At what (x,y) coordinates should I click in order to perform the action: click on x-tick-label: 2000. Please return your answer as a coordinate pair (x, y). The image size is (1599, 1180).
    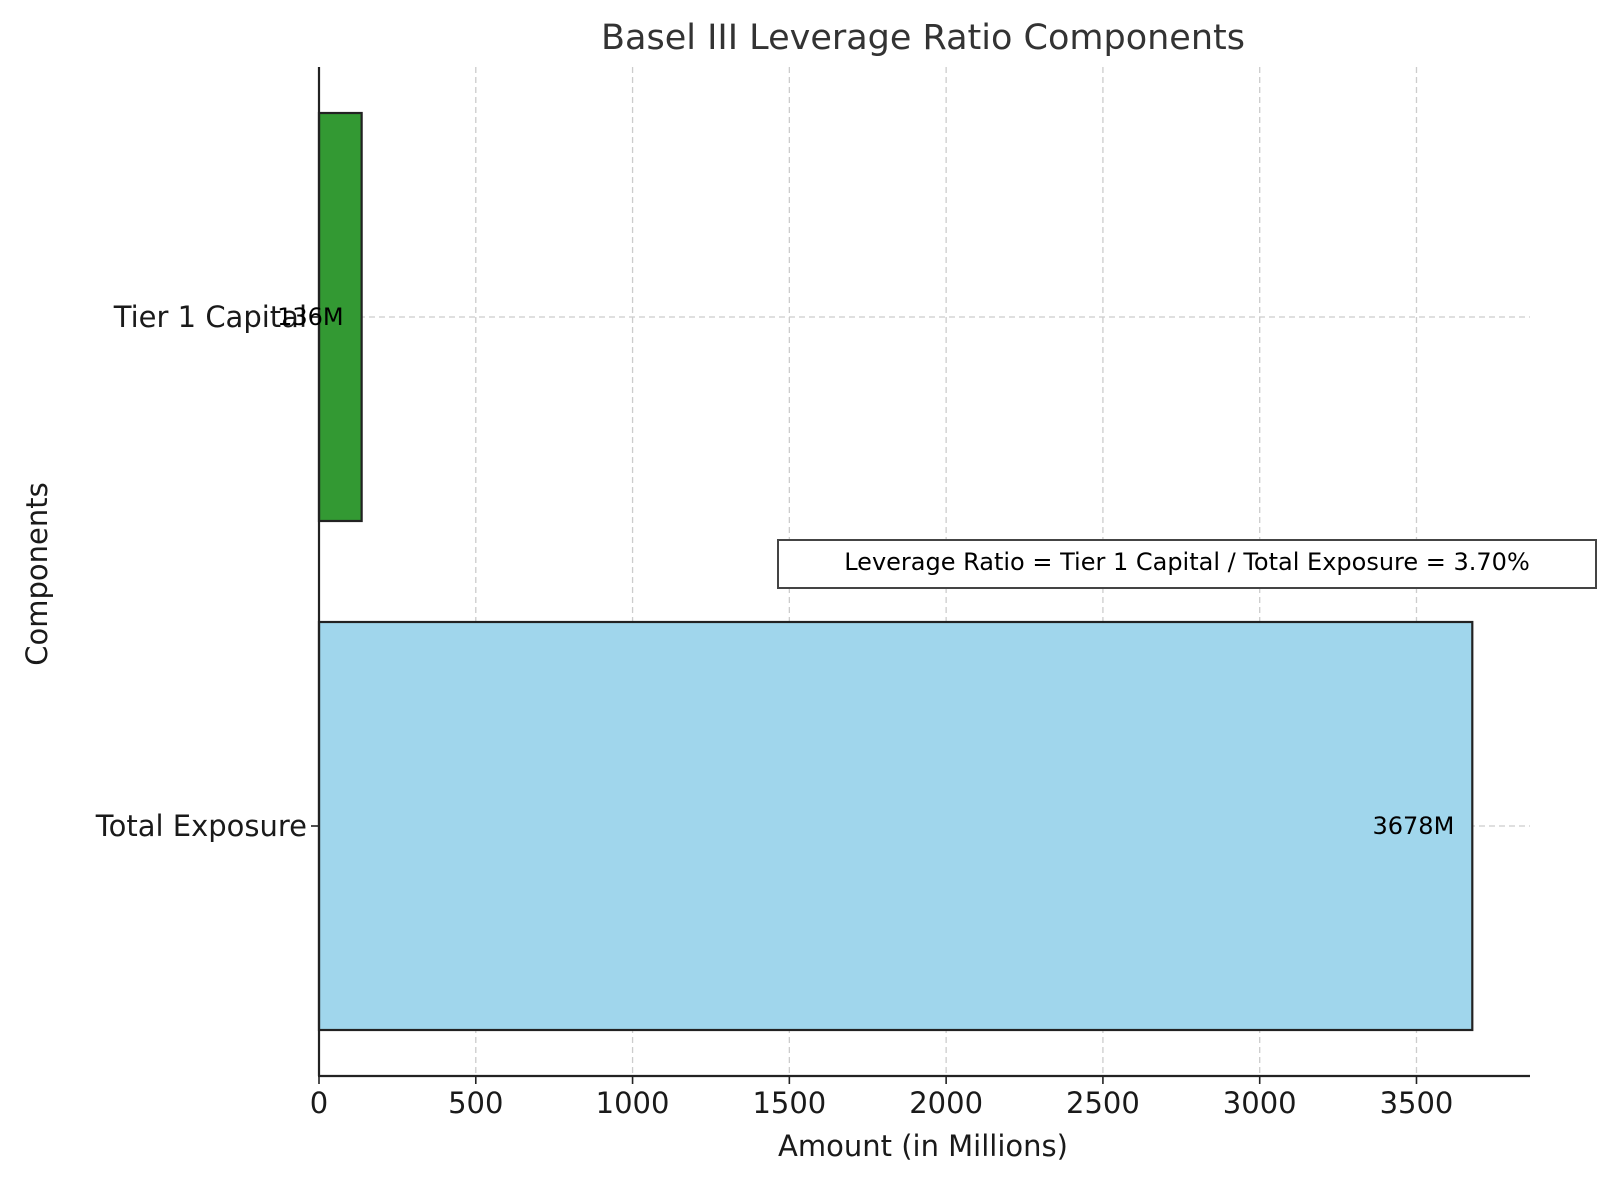
    Looking at the image, I should click on (946, 1103).